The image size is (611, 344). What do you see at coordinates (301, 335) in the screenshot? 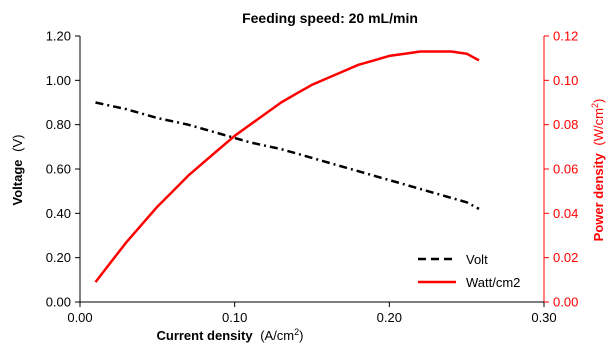
I see `x-axis-label-unit-end: )` at bounding box center [301, 335].